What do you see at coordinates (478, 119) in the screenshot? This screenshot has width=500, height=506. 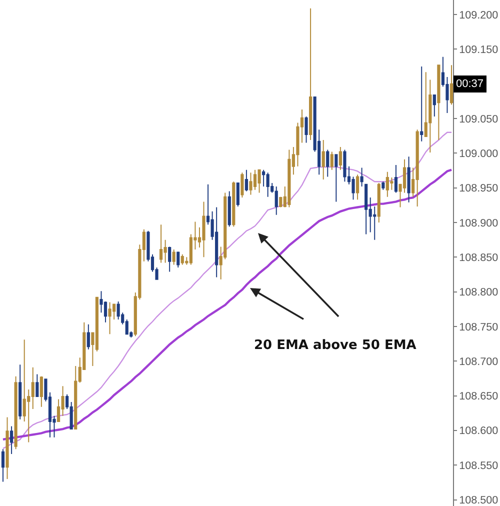 I see `y-tick-label: 109.050` at bounding box center [478, 119].